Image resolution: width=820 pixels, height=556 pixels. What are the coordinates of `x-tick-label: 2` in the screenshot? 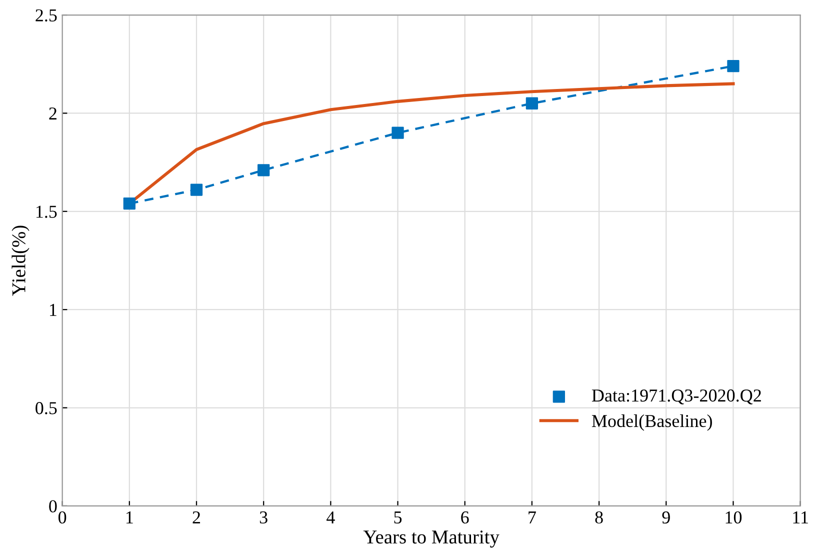 It's located at (196, 517).